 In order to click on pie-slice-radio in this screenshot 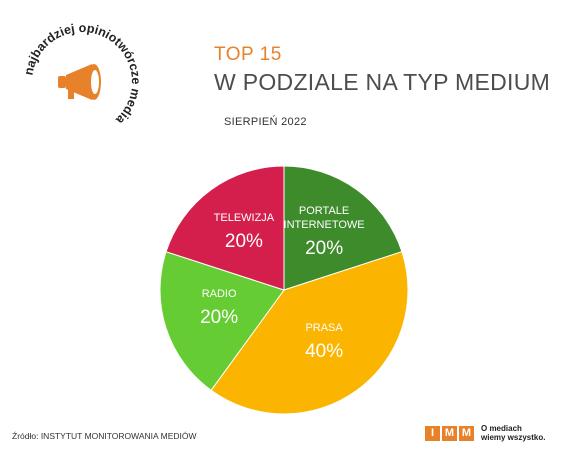, I will do `click(222, 321)`.